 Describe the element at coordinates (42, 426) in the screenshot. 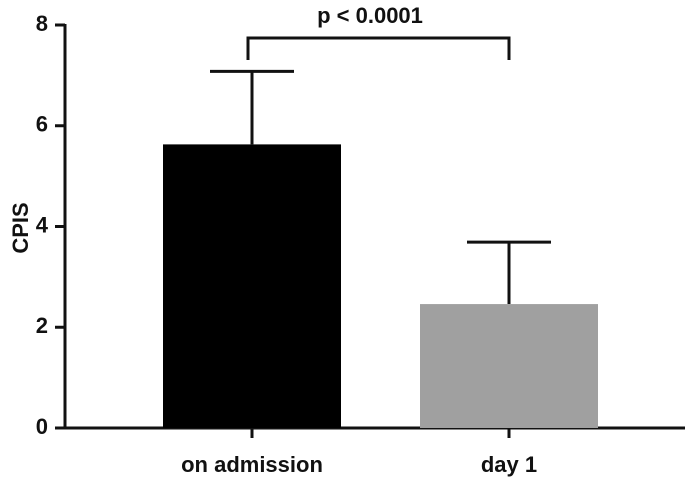

I see `y-tick-label: 0` at that location.